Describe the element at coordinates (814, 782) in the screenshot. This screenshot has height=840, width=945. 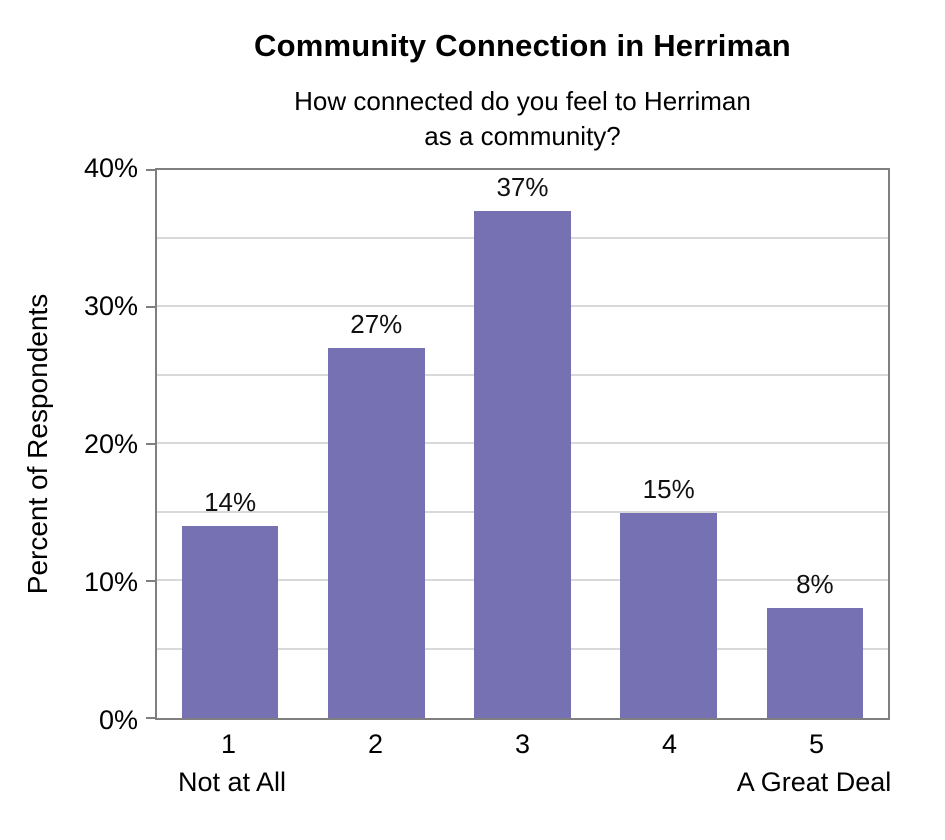
I see `x-axis-end-label-right: A Great Deal` at that location.